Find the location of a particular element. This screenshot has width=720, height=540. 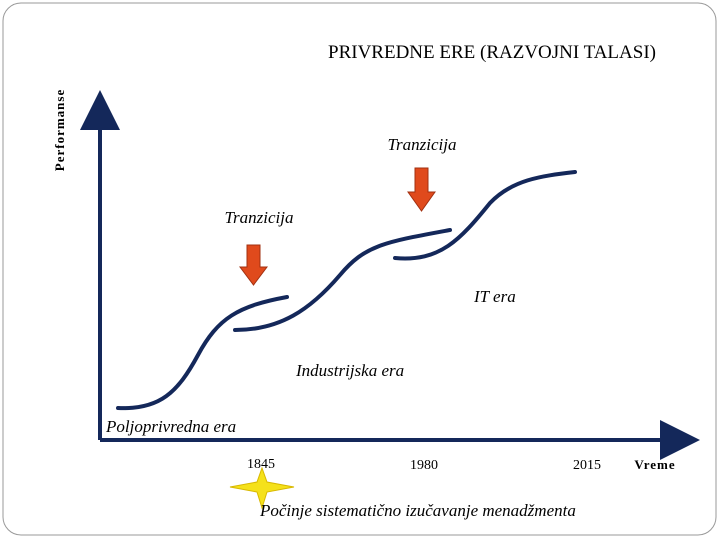

era-label: Industrijska era is located at coordinates (349, 370).